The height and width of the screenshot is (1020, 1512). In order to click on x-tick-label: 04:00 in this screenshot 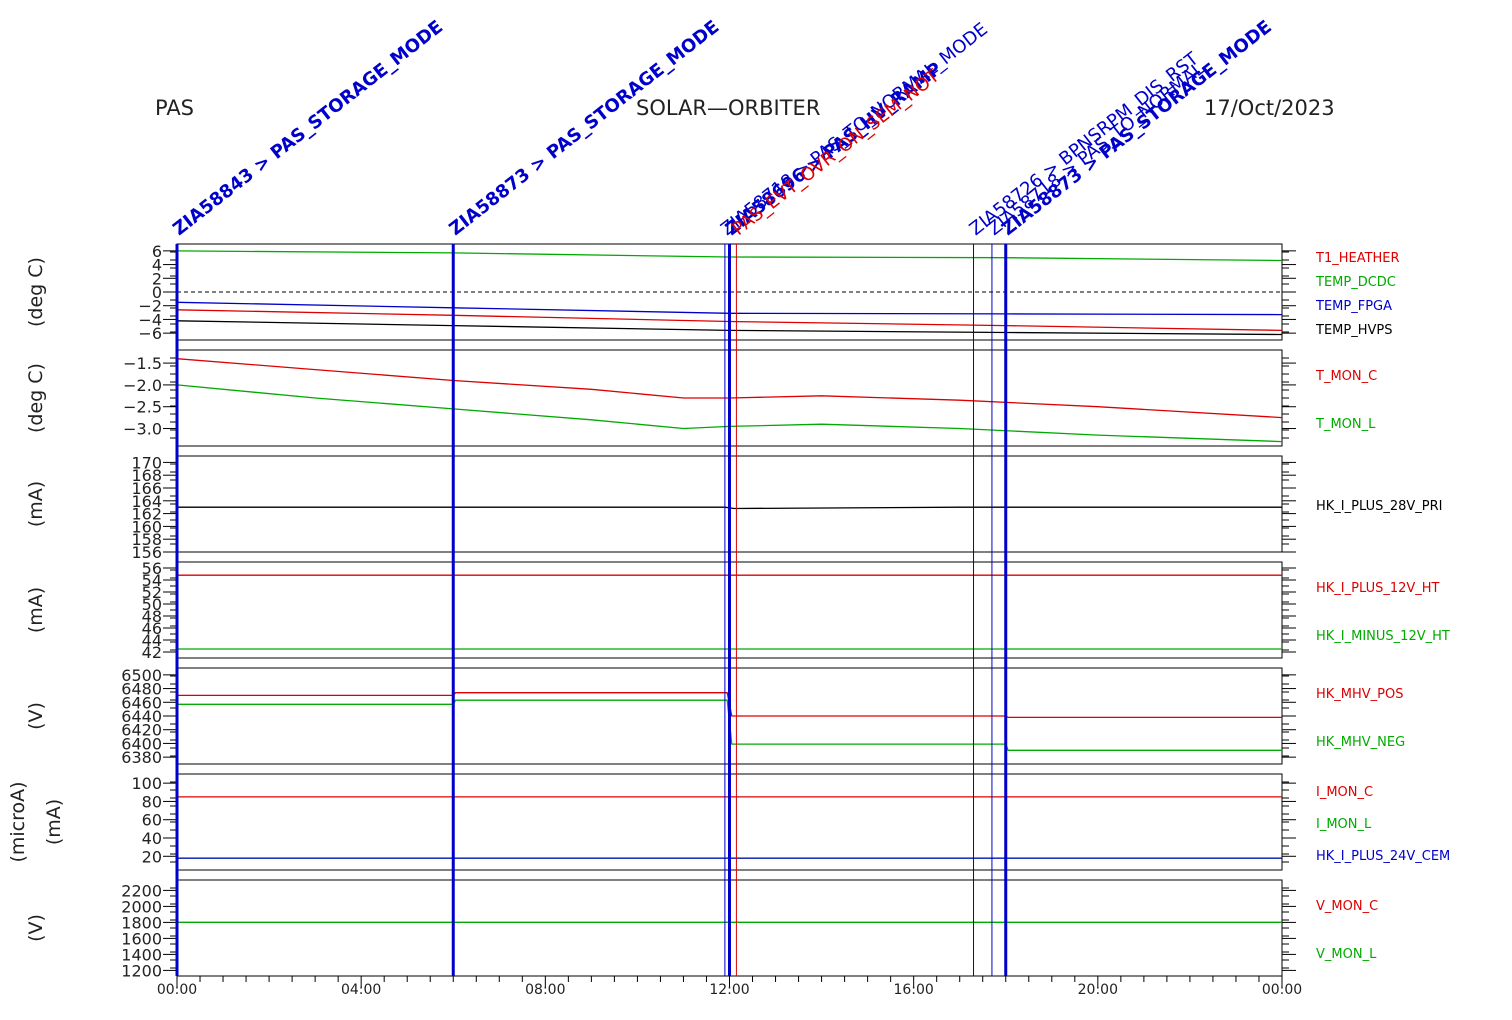, I will do `click(361, 990)`.